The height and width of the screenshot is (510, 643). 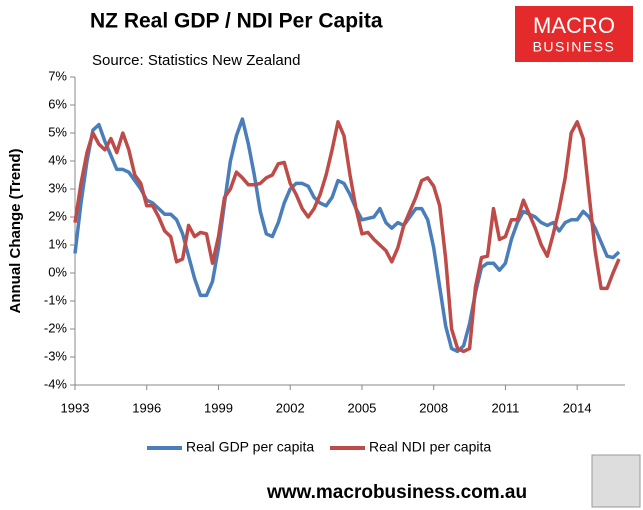 I want to click on y-tick-label: 1%, so click(x=57, y=243).